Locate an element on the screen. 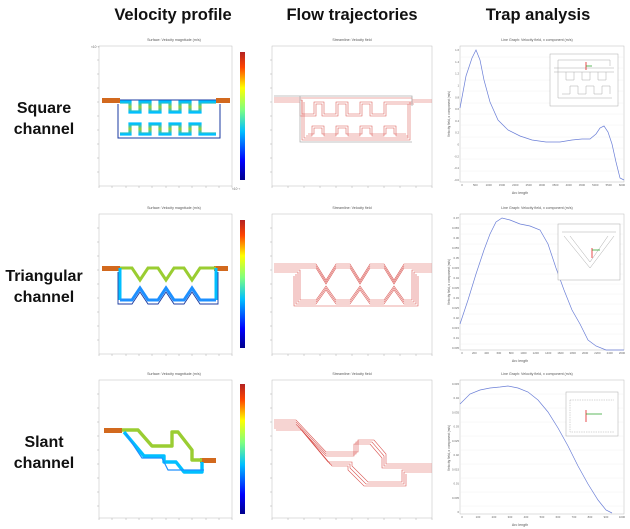 The height and width of the screenshot is (529, 630). column-heading-flow-trajectories: Flow trajectories is located at coordinates (352, 15).